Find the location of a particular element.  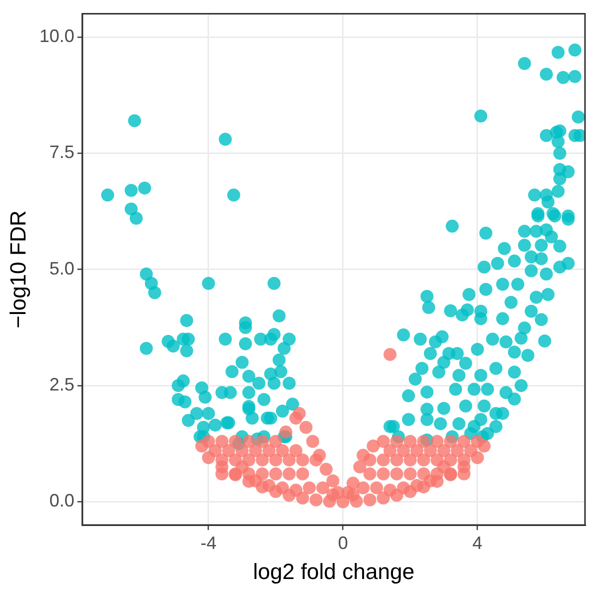

y-tick-label: 0.0 is located at coordinates (61, 500).